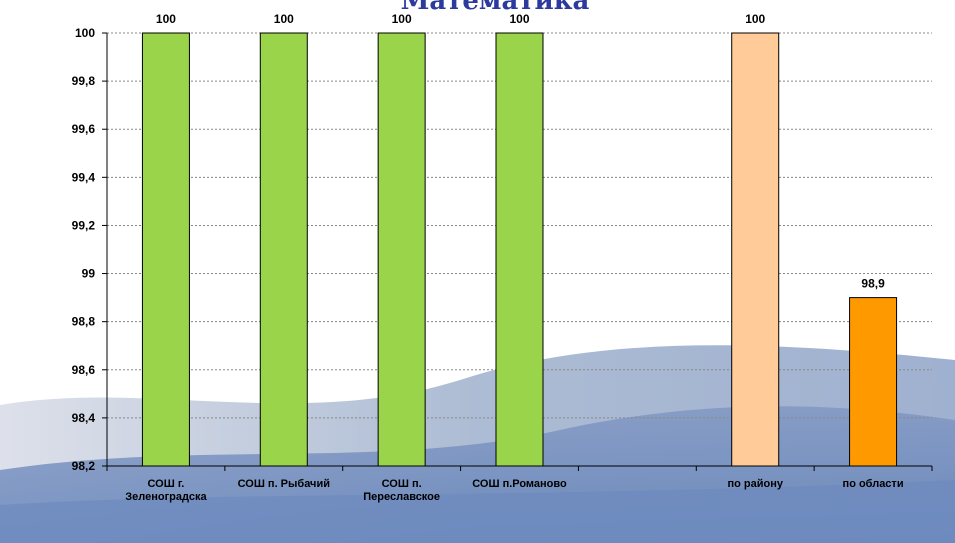  What do you see at coordinates (84, 225) in the screenshot?
I see `y-tick-label: 99,2` at bounding box center [84, 225].